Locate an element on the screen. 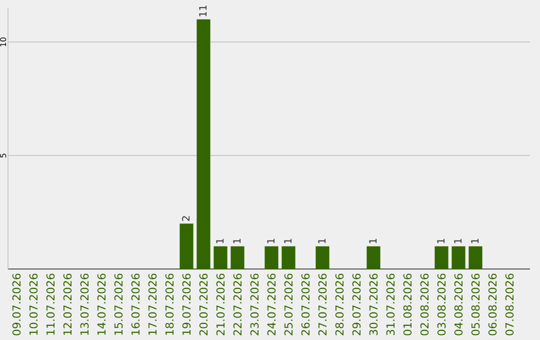 Image resolution: width=540 pixels, height=340 pixels. x-tick-label: 05.08.2026 is located at coordinates (476, 304).